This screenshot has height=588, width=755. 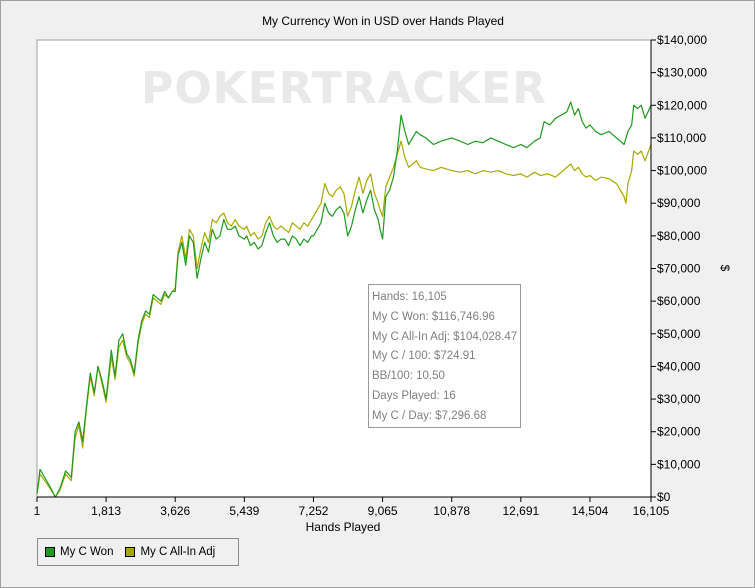 What do you see at coordinates (682, 105) in the screenshot?
I see `y-tick-label: $120,000` at bounding box center [682, 105].